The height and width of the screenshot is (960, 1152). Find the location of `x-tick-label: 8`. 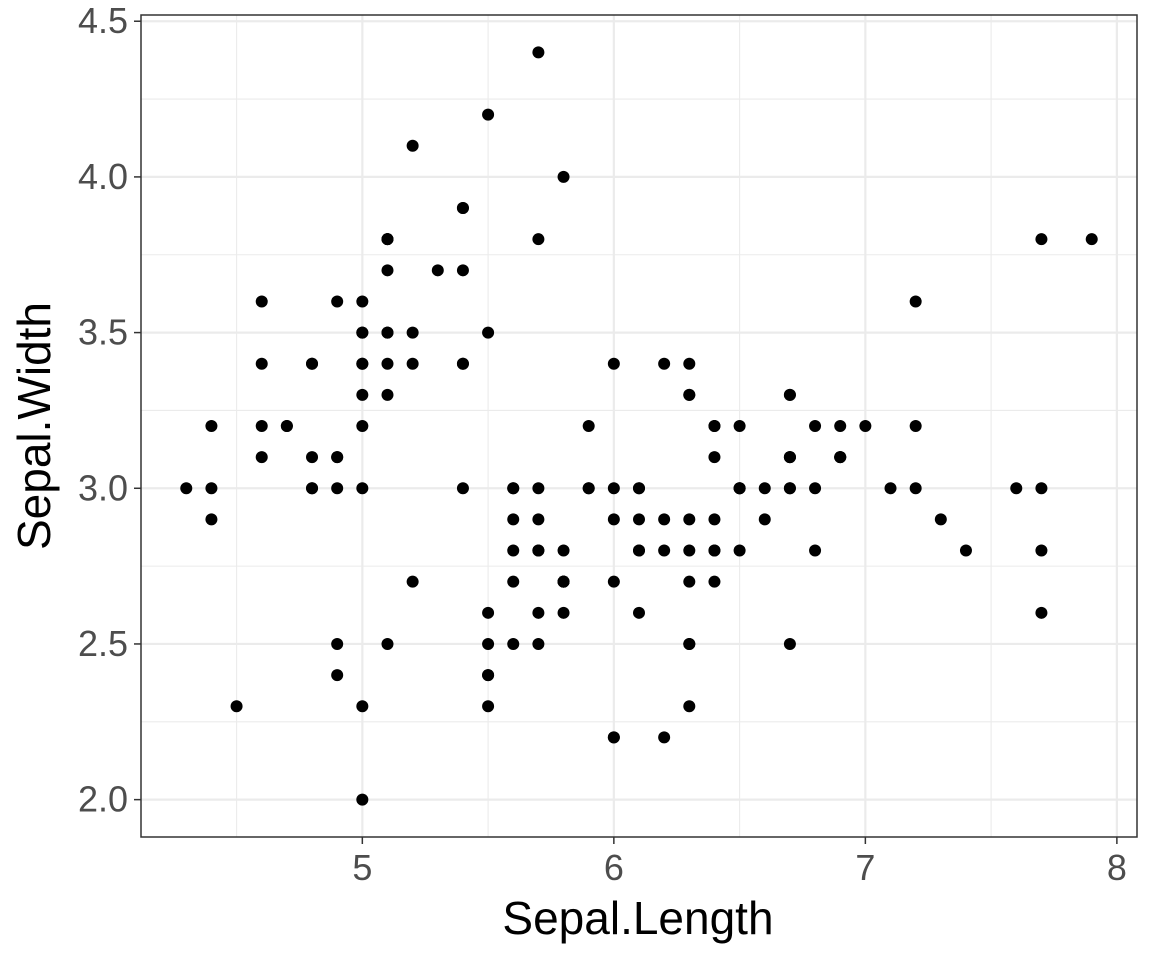

x-tick-label: 8 is located at coordinates (1117, 867).